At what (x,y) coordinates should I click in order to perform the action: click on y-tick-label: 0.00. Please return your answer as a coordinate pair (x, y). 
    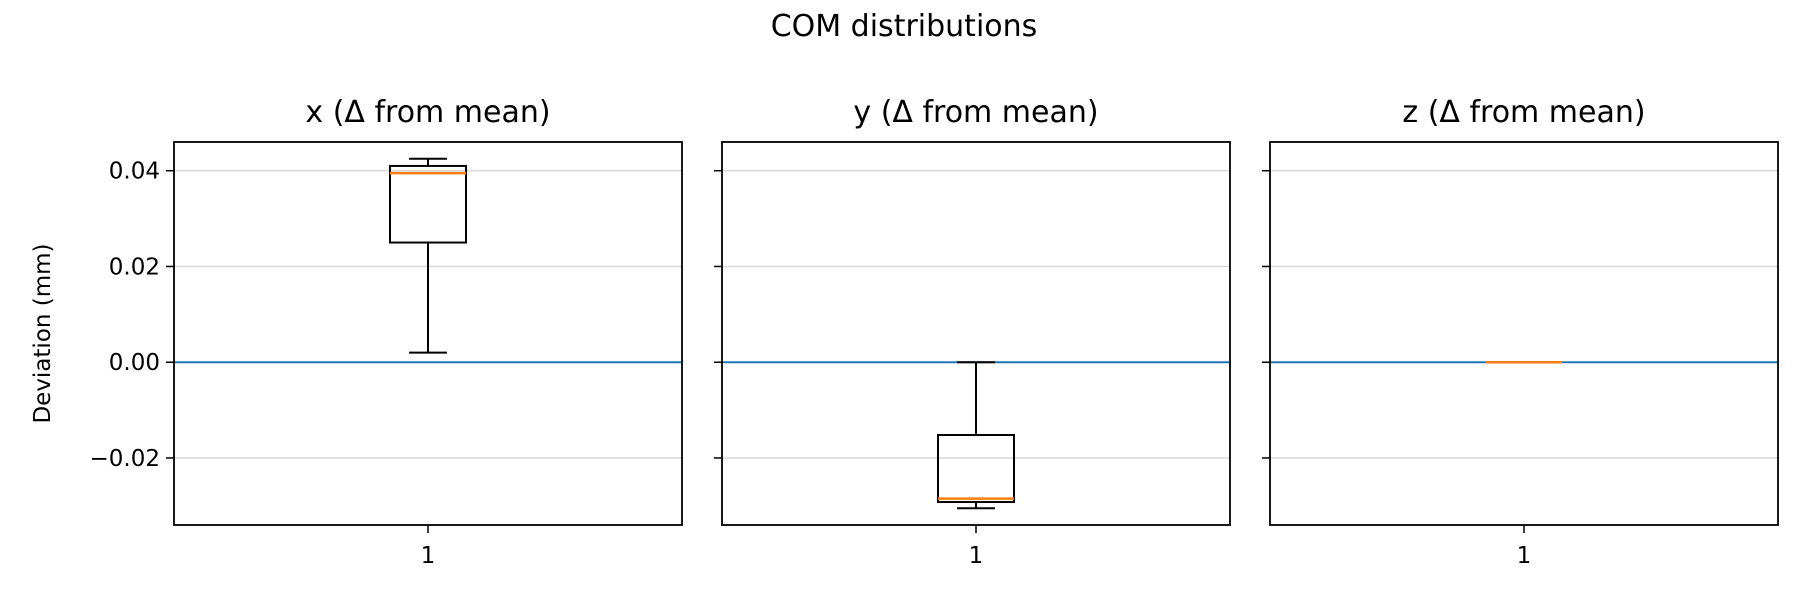
    Looking at the image, I should click on (134, 363).